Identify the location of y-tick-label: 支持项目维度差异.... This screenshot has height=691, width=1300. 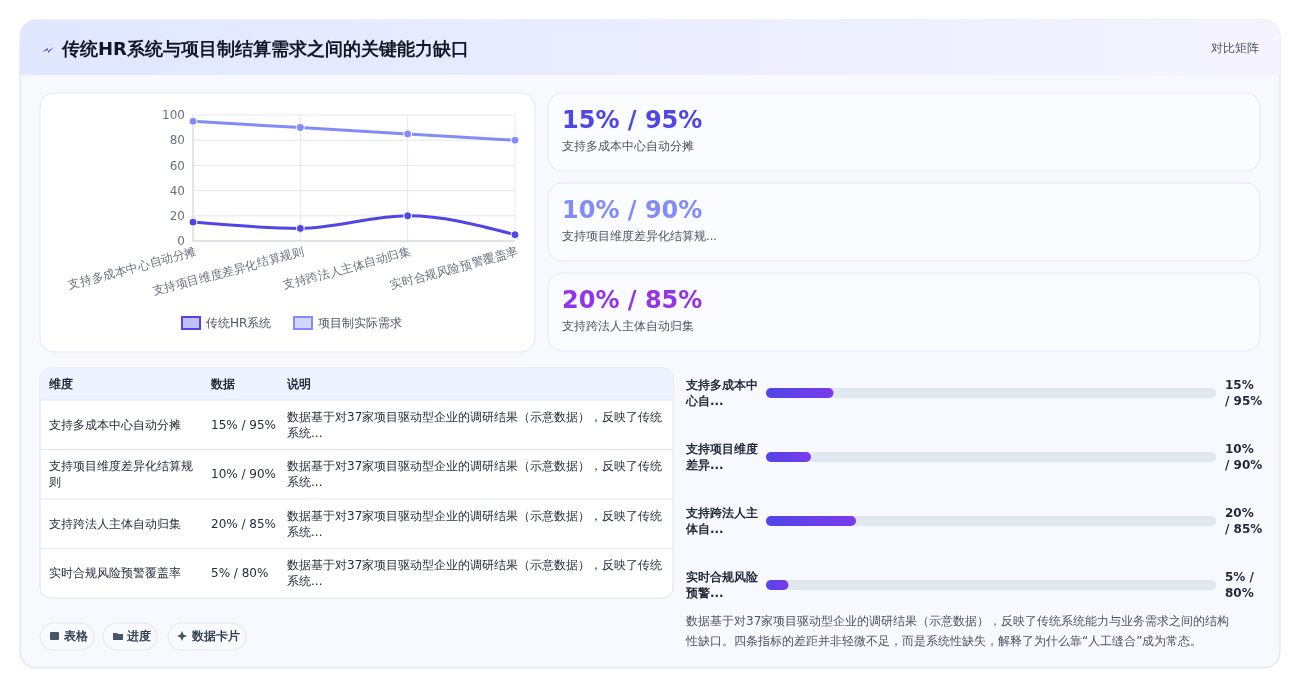
(721, 457).